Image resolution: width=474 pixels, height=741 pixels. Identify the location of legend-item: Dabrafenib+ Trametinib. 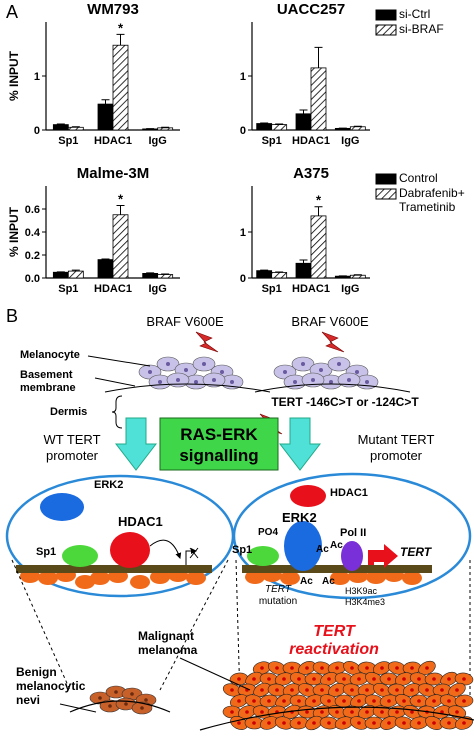
(436, 202).